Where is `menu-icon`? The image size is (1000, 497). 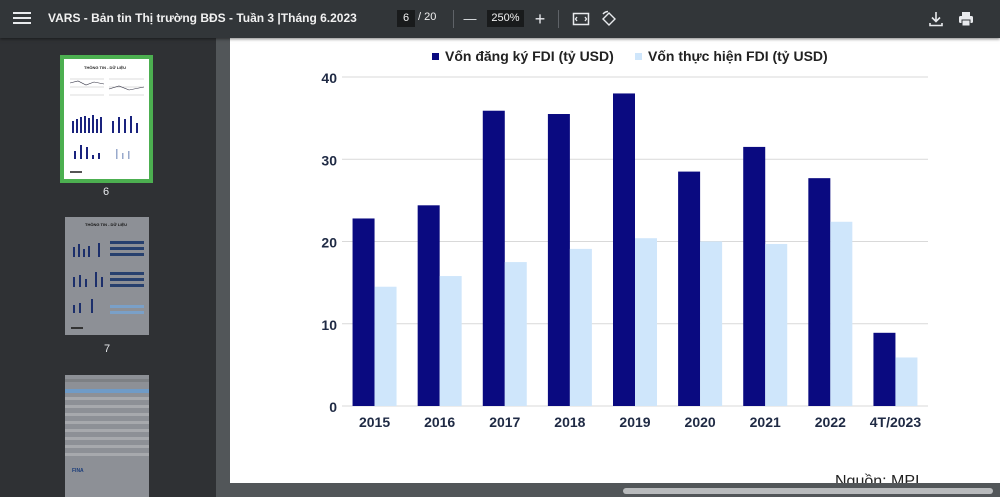
menu-icon is located at coordinates (22, 19).